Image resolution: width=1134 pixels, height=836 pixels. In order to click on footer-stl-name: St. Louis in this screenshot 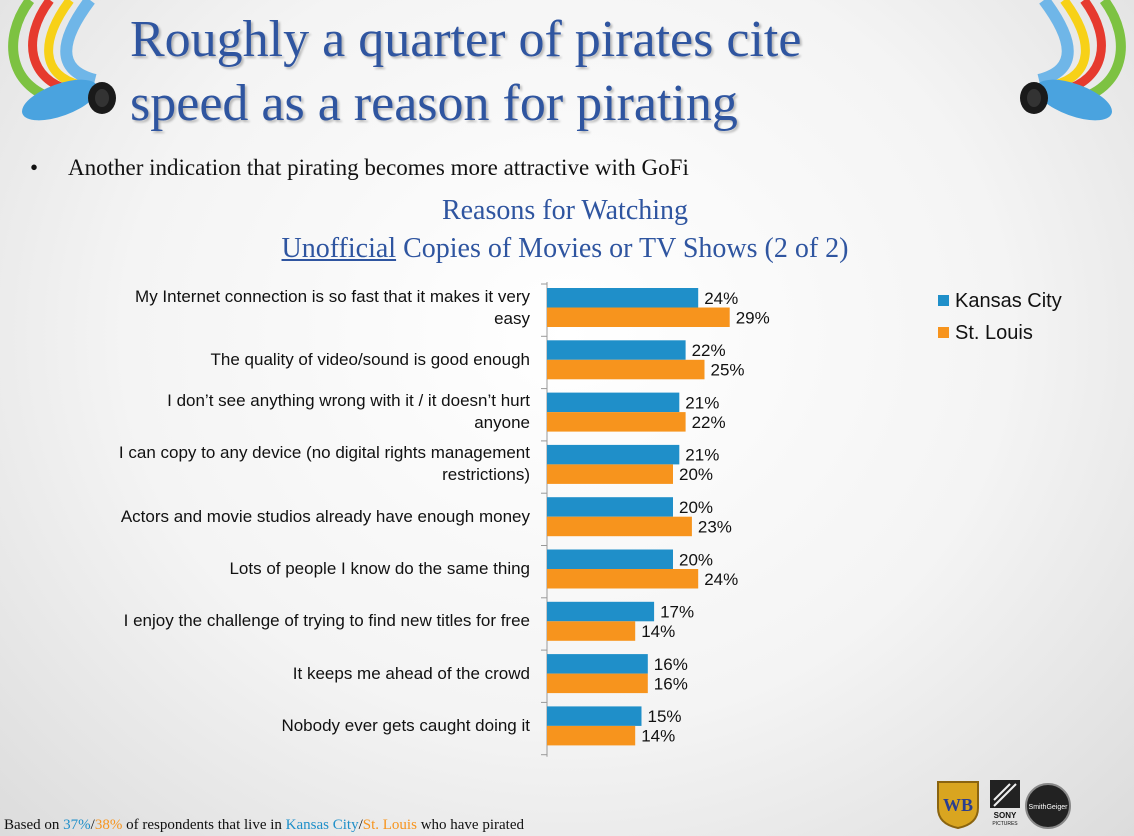, I will do `click(389, 825)`.